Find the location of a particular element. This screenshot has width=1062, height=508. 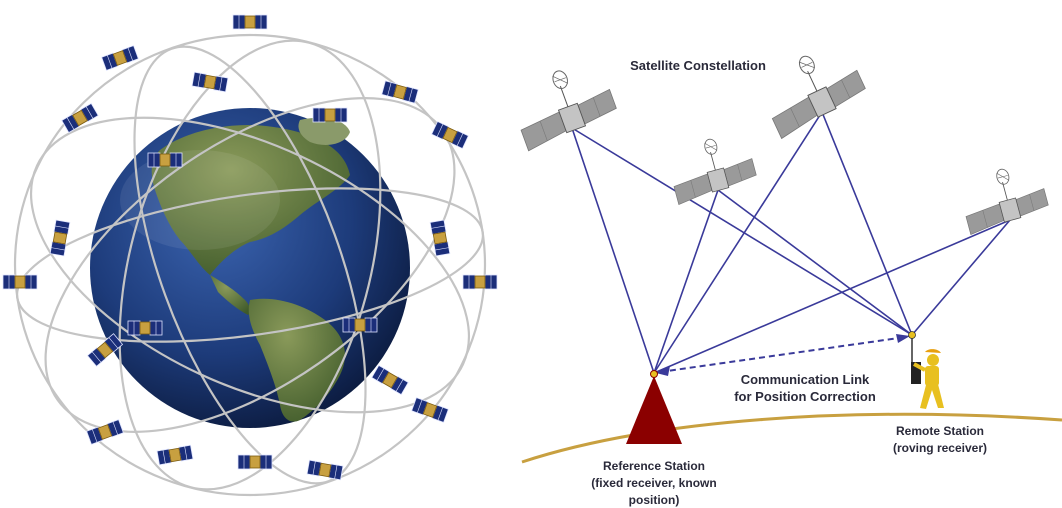

reference-station-desc-1: (fixed receiver, known is located at coordinates (653, 483).